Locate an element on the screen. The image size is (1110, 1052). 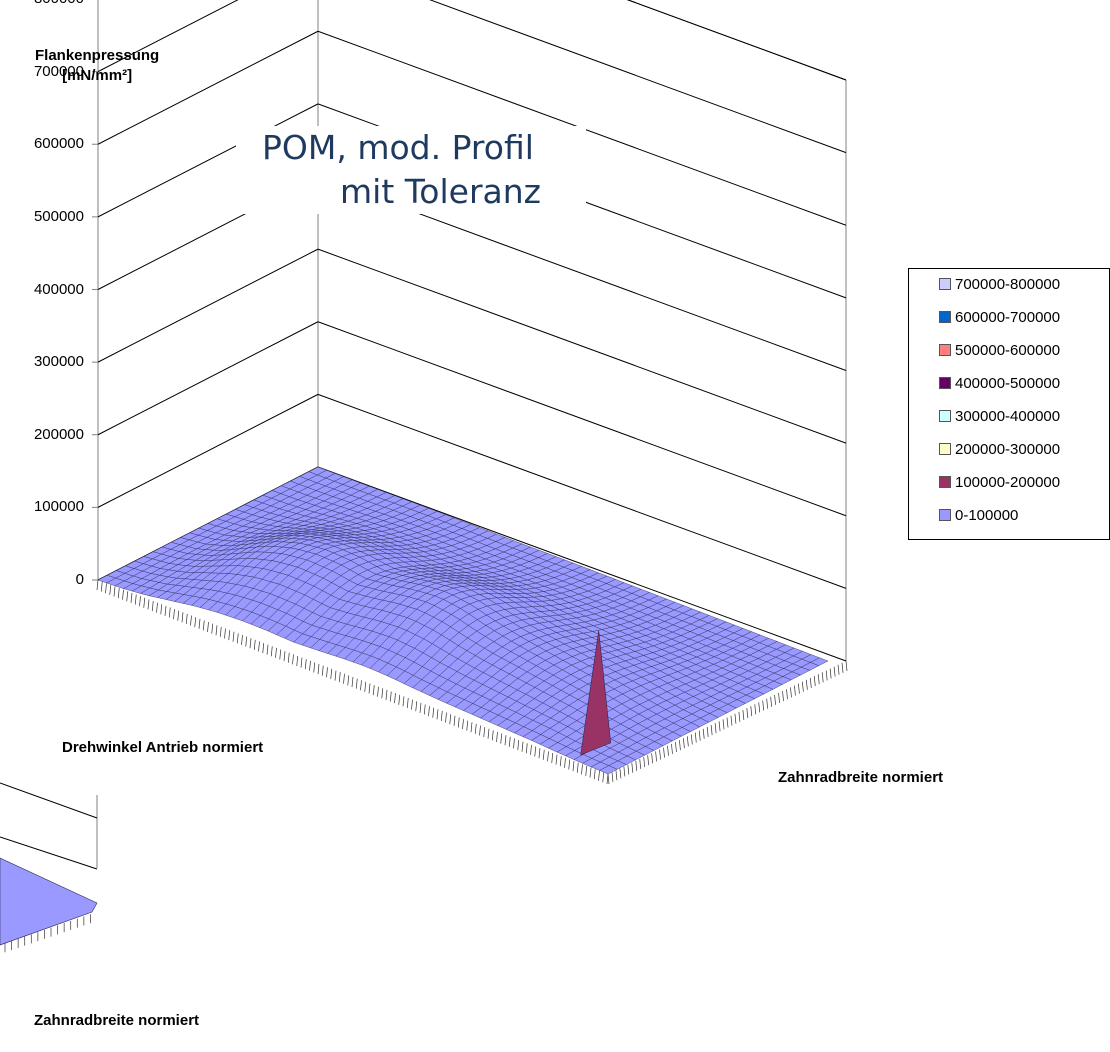
fragment-surface is located at coordinates (49, 901).